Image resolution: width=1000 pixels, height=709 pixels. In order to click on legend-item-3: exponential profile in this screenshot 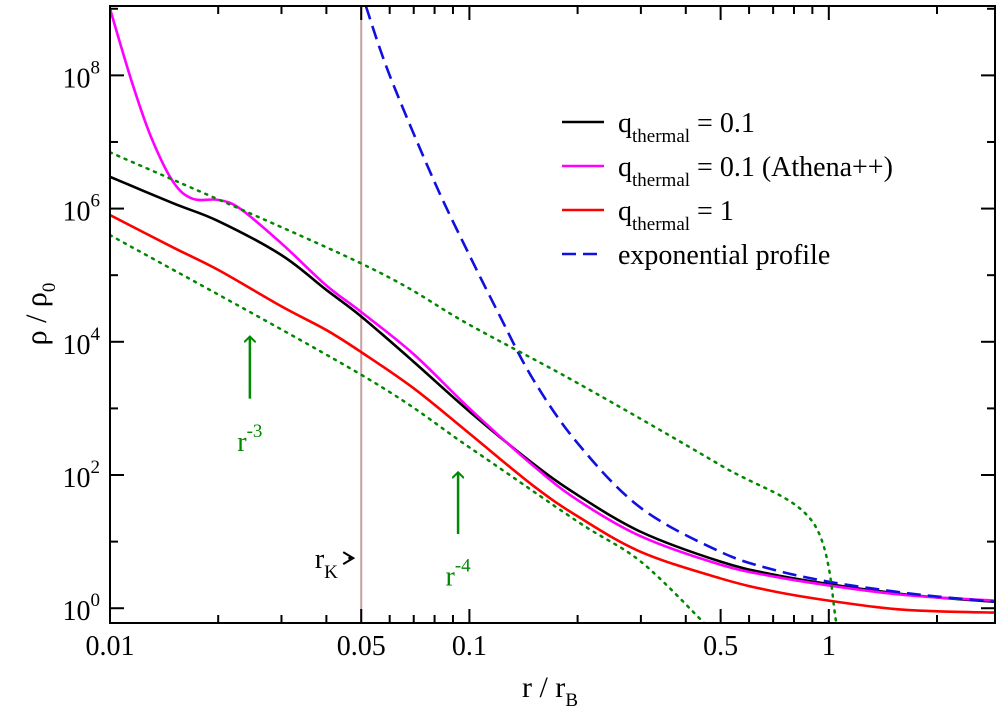, I will do `click(696, 255)`.